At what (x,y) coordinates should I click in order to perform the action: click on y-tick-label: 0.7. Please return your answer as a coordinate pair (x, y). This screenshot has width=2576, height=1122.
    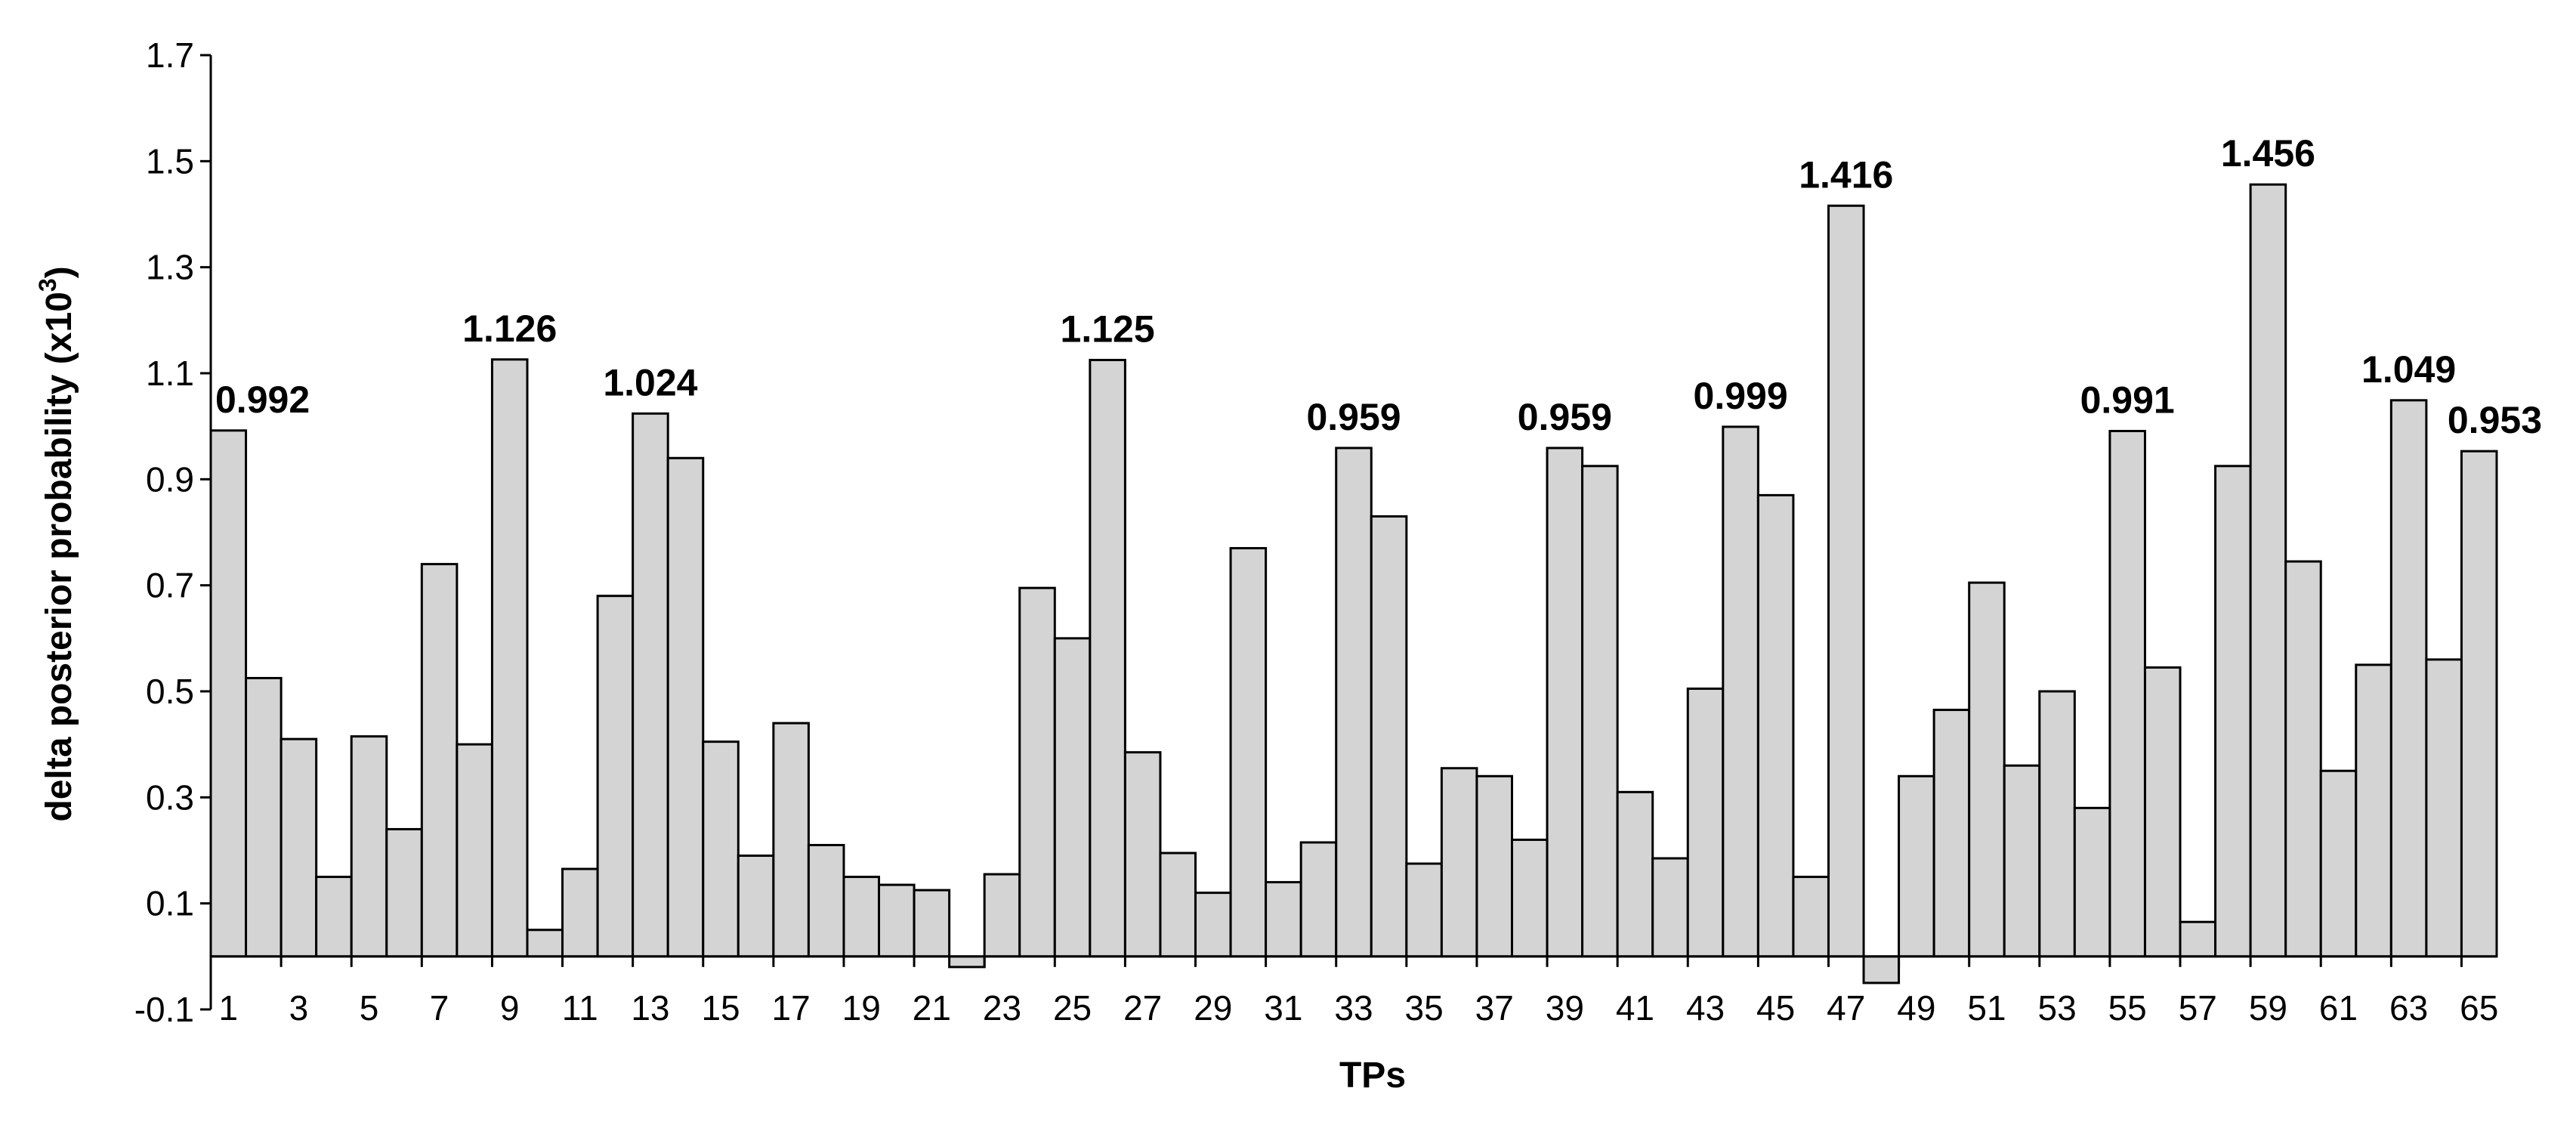
    Looking at the image, I should click on (170, 585).